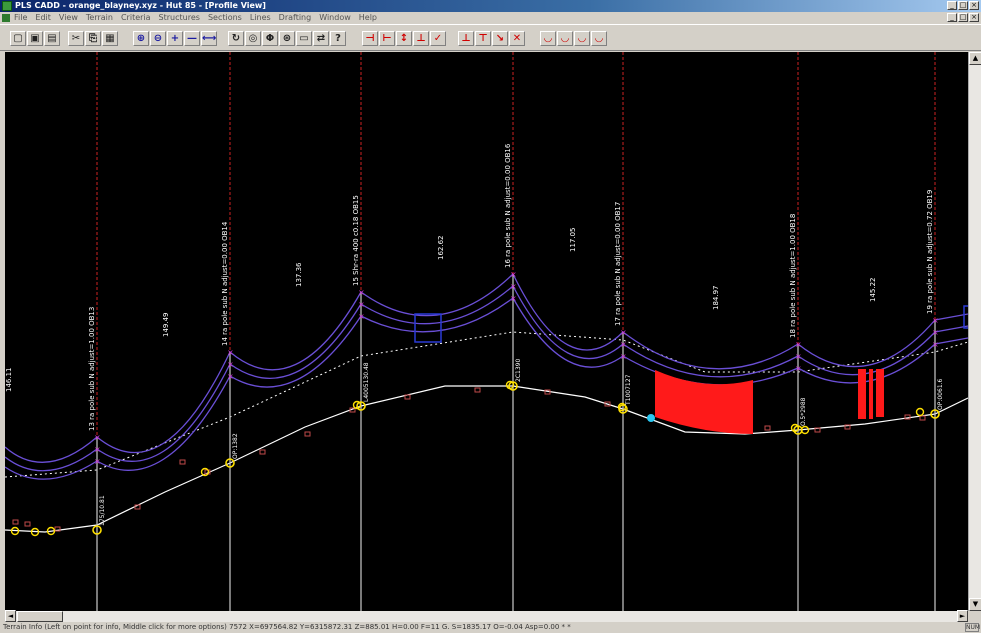 This screenshot has width=981, height=633. Describe the element at coordinates (68, 17) in the screenshot. I see `menu-view: View` at that location.